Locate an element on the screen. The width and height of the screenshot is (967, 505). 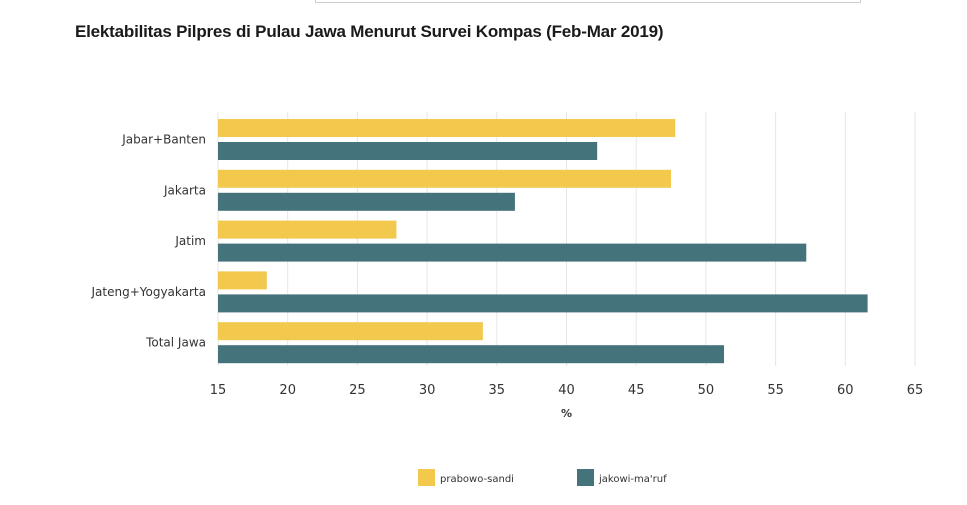
x-axis: 15 20 25 30 35 40 45 50 55 60 65 is located at coordinates (567, 390).